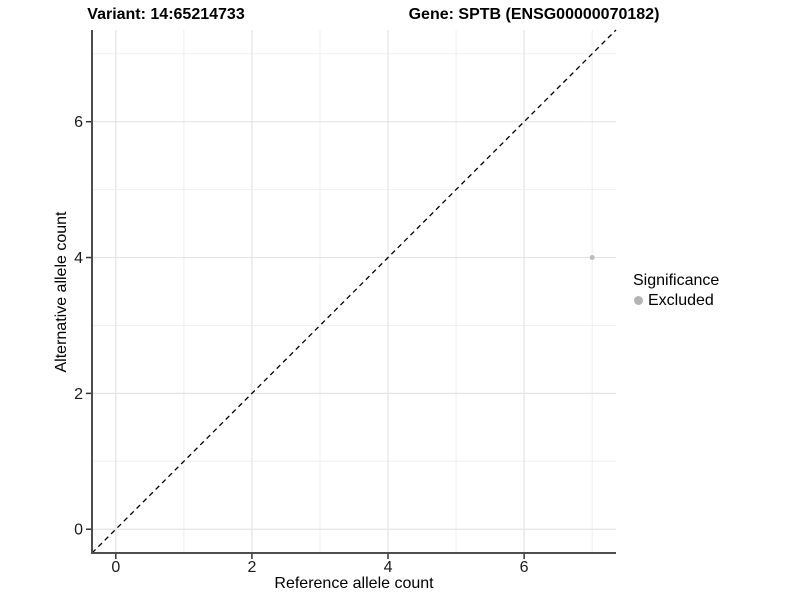 This screenshot has width=800, height=600. I want to click on legend-title: Significance, so click(676, 280).